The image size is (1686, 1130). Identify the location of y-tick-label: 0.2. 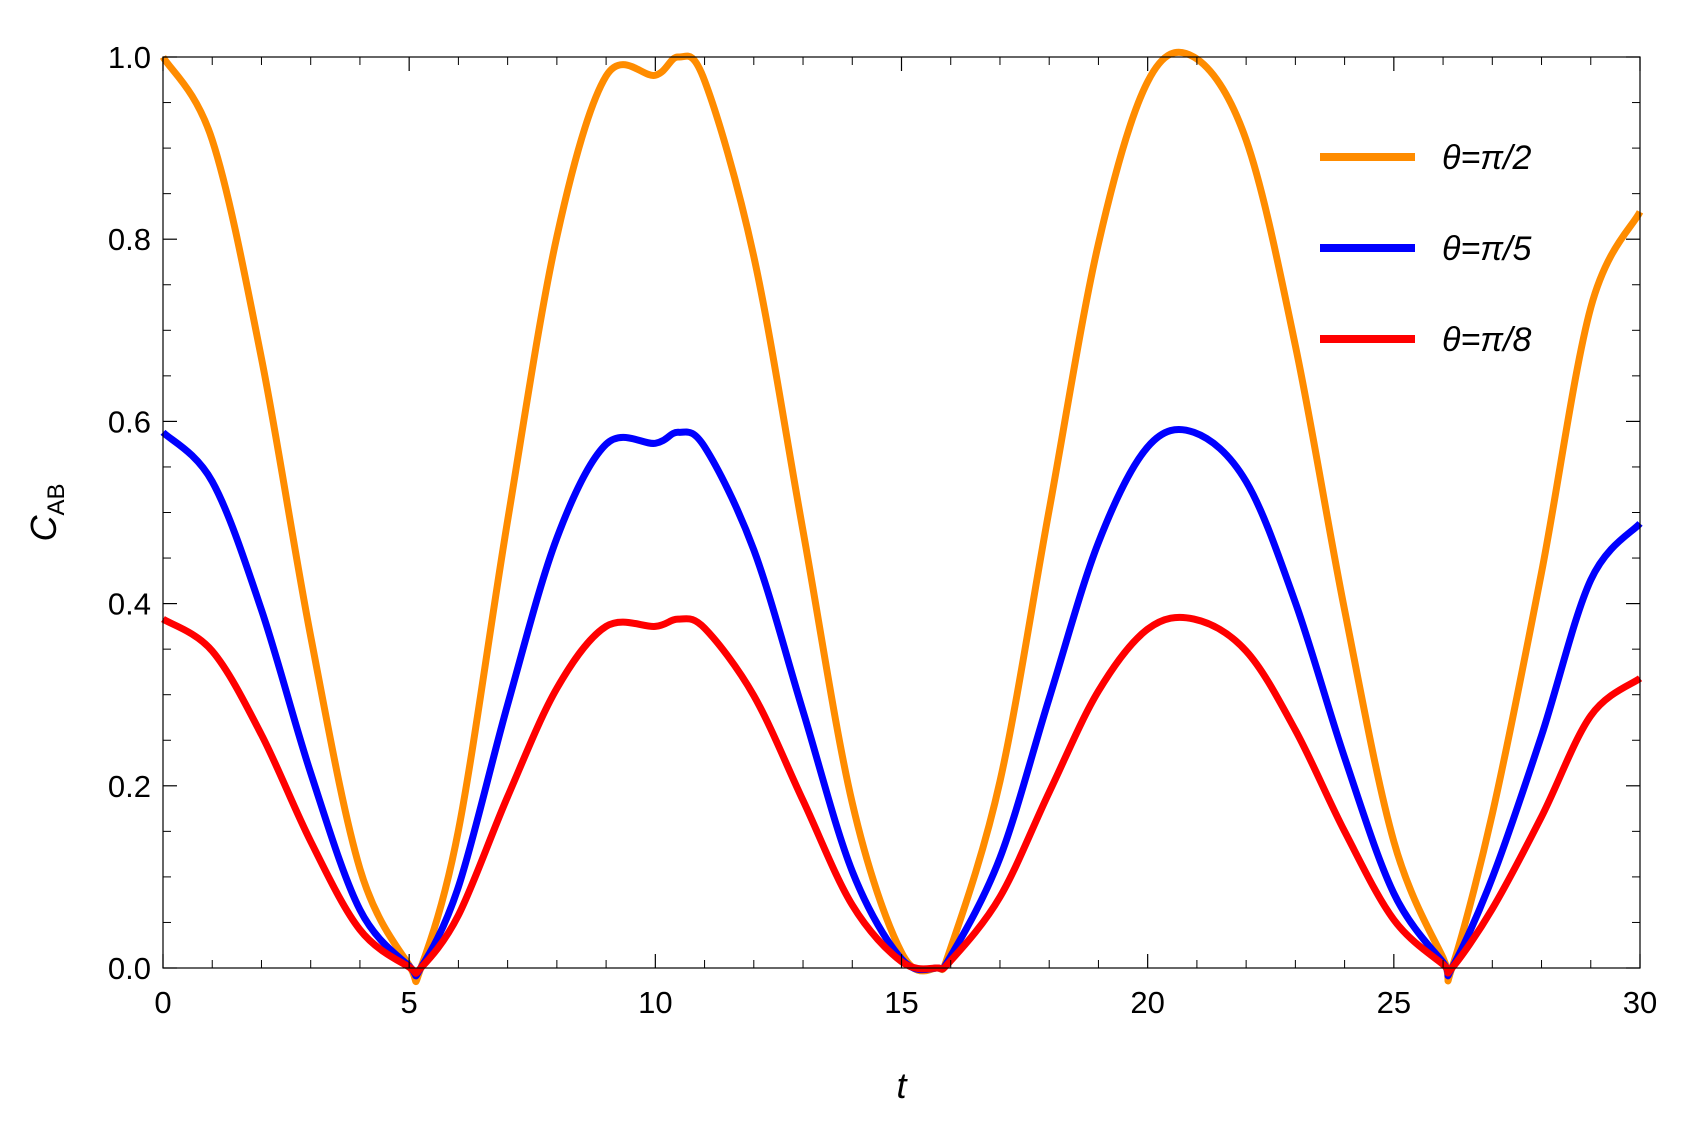
(129, 786).